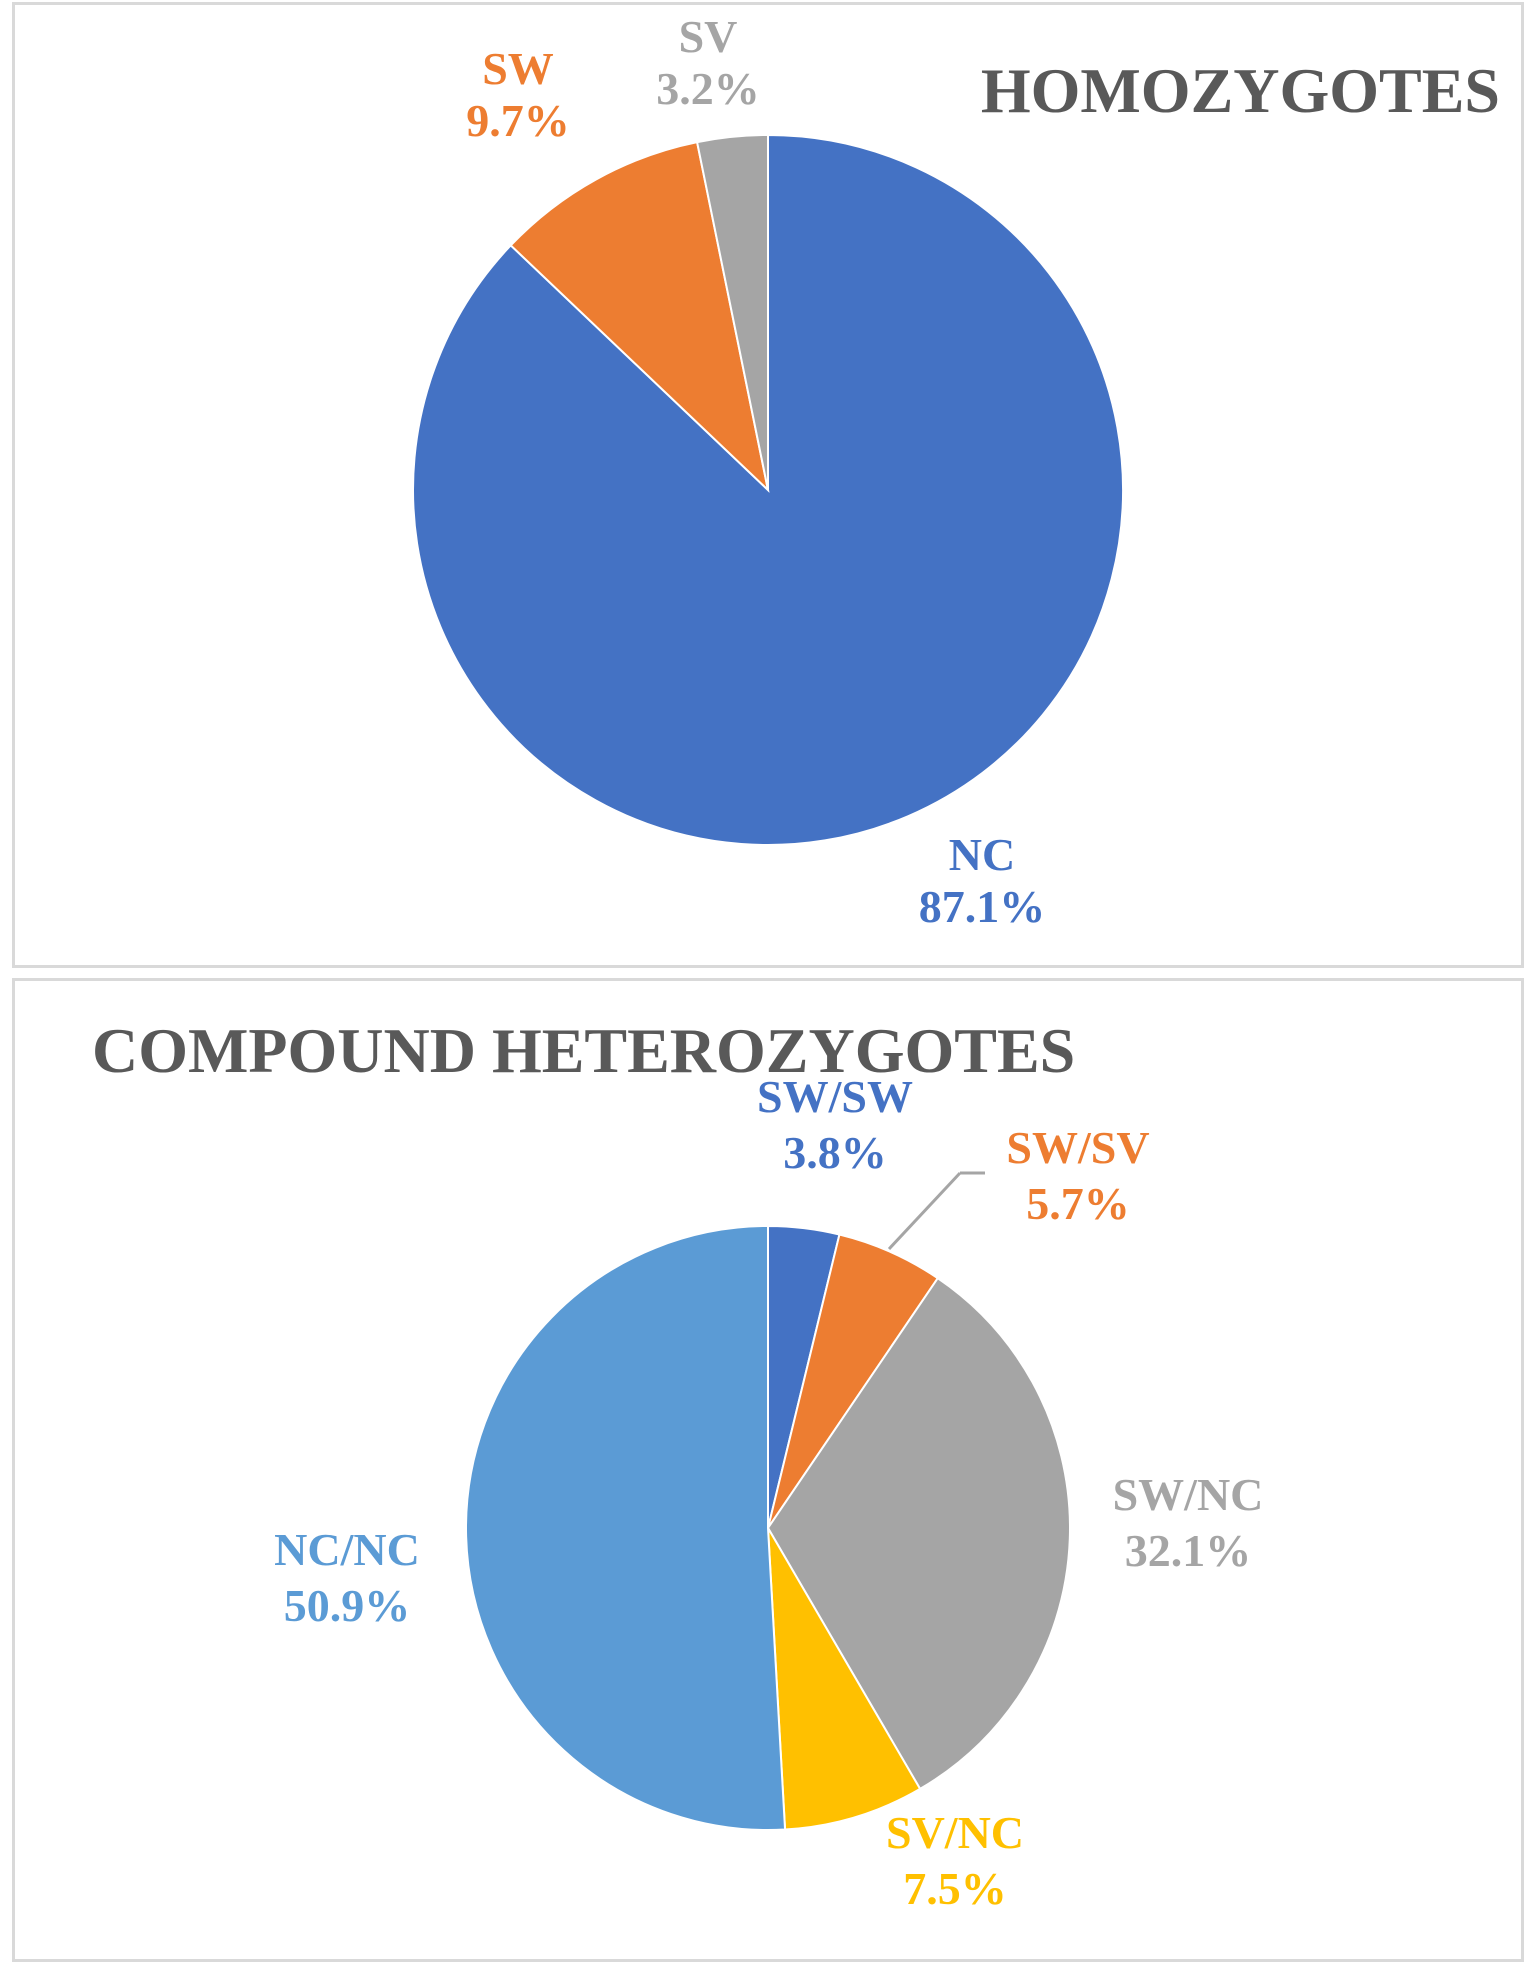 The height and width of the screenshot is (1966, 1537). Describe the element at coordinates (924, 1211) in the screenshot. I see `sw-sv-leader-line` at that location.